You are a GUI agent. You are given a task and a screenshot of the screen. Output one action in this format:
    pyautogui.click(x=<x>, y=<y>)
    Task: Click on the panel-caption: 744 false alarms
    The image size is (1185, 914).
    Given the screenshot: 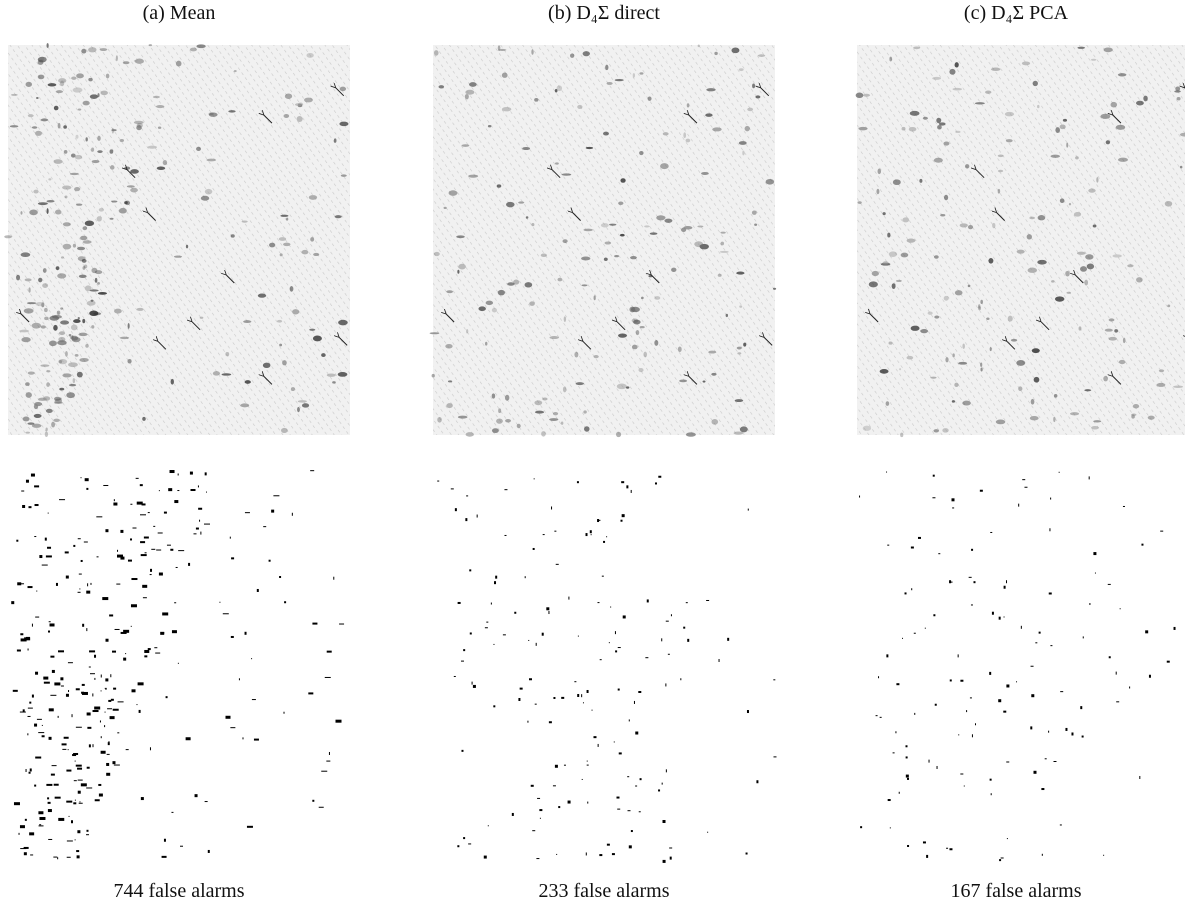 What is the action you would take?
    pyautogui.click(x=179, y=891)
    